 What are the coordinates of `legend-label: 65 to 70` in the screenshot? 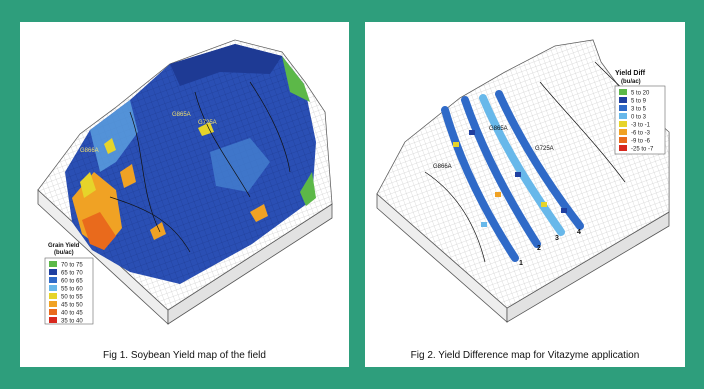 It's located at (72, 274).